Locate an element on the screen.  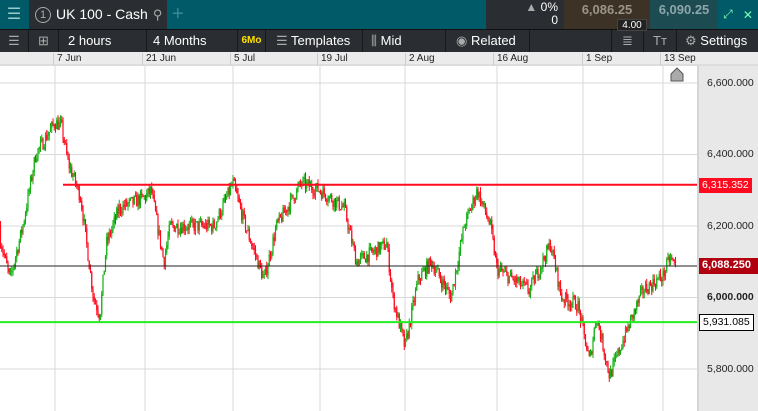
plus-icon: + is located at coordinates (178, 14).